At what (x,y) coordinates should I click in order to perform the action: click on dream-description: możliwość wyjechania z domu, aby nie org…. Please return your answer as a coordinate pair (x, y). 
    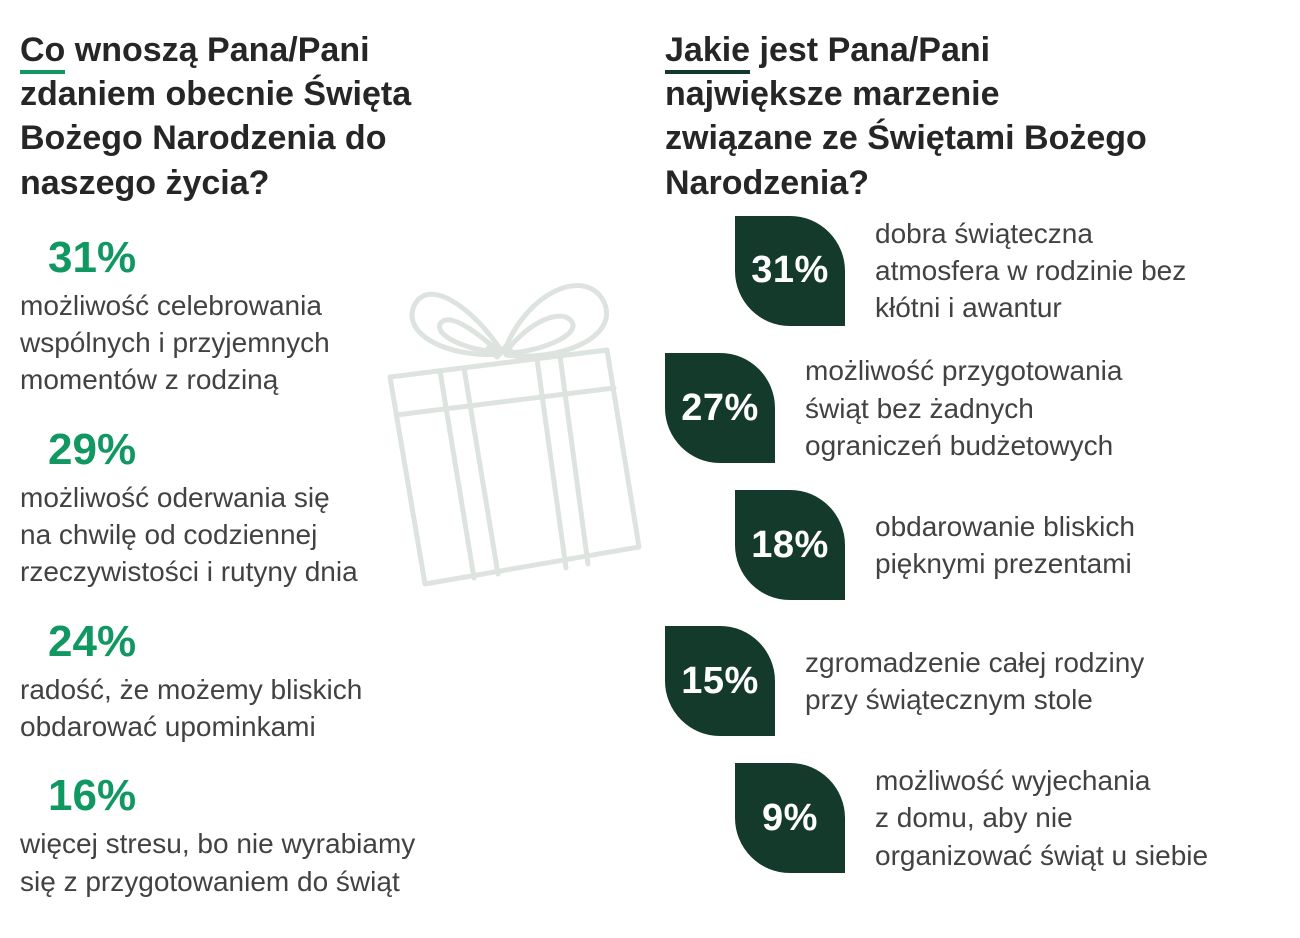
    Looking at the image, I should click on (1042, 818).